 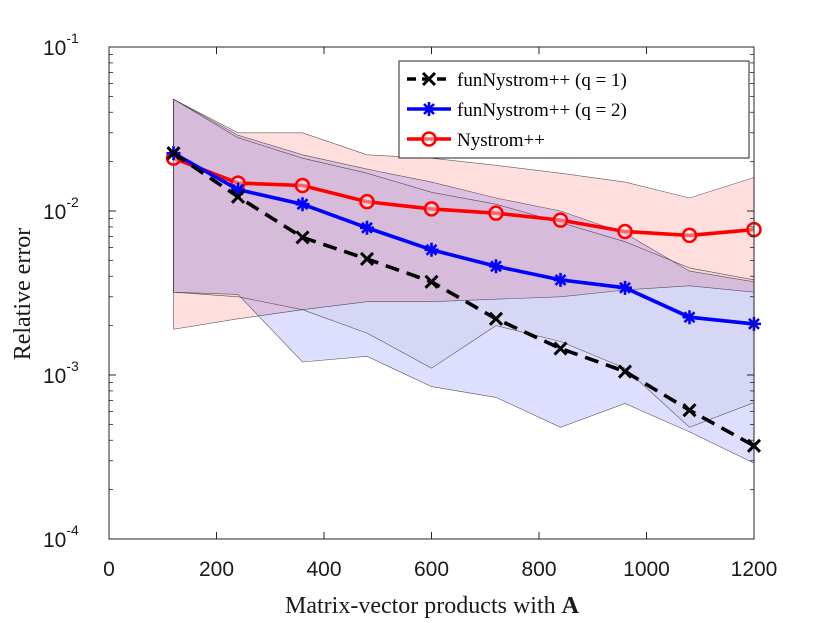 What do you see at coordinates (646, 569) in the screenshot?
I see `x-tick-label-5: 1000` at bounding box center [646, 569].